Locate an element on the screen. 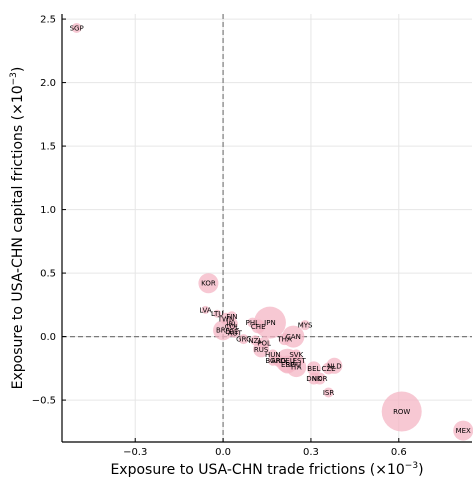 The width and height of the screenshot is (473, 479). point-label-deu: DEU is located at coordinates (287, 361).